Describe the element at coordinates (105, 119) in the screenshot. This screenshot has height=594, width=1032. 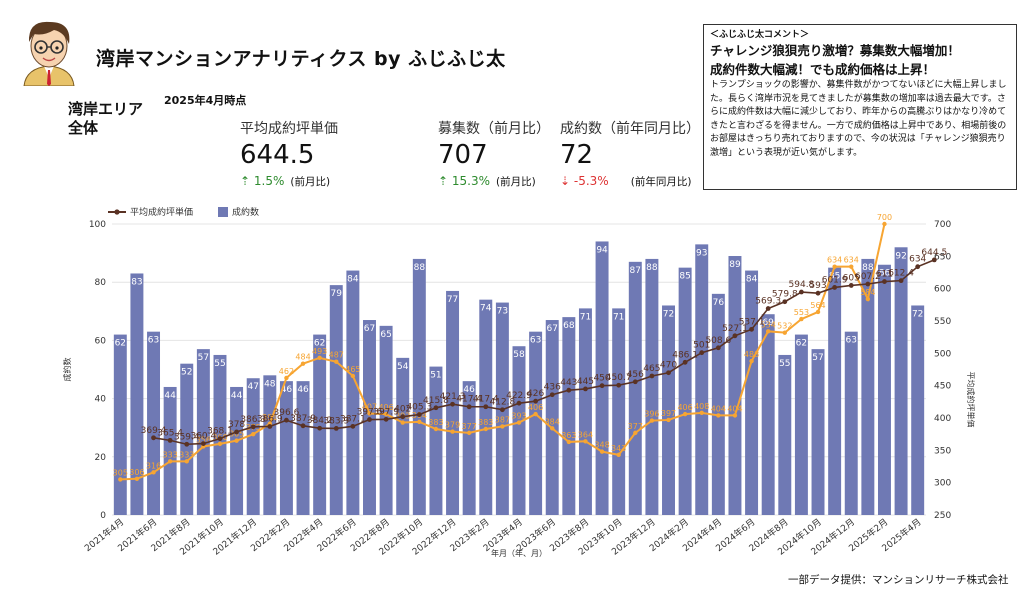
I see `area-label: 湾岸エリア 全体` at that location.